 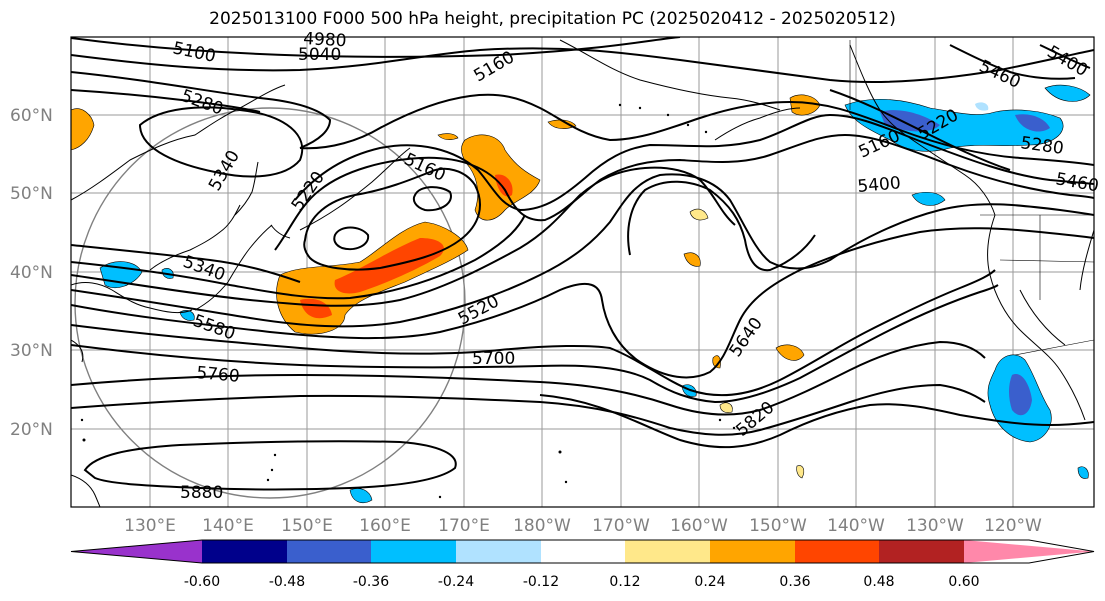 What do you see at coordinates (371, 582) in the screenshot?
I see `colorbar-tick-label: -0.36` at bounding box center [371, 582].